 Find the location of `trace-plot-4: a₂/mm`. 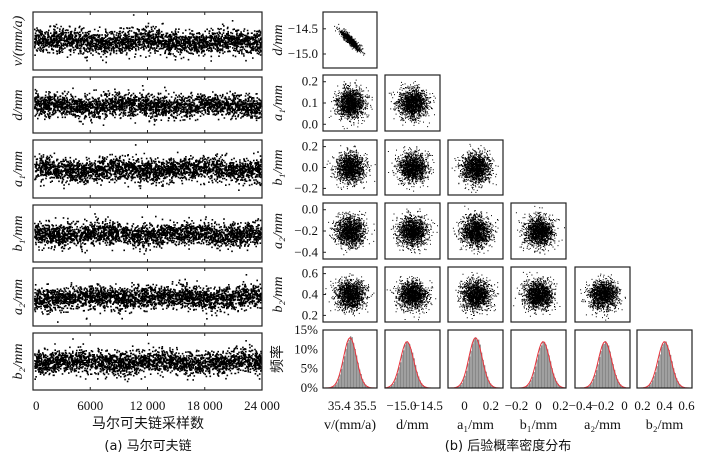

trace-plot-4: a₂/mm is located at coordinates (137, 297).